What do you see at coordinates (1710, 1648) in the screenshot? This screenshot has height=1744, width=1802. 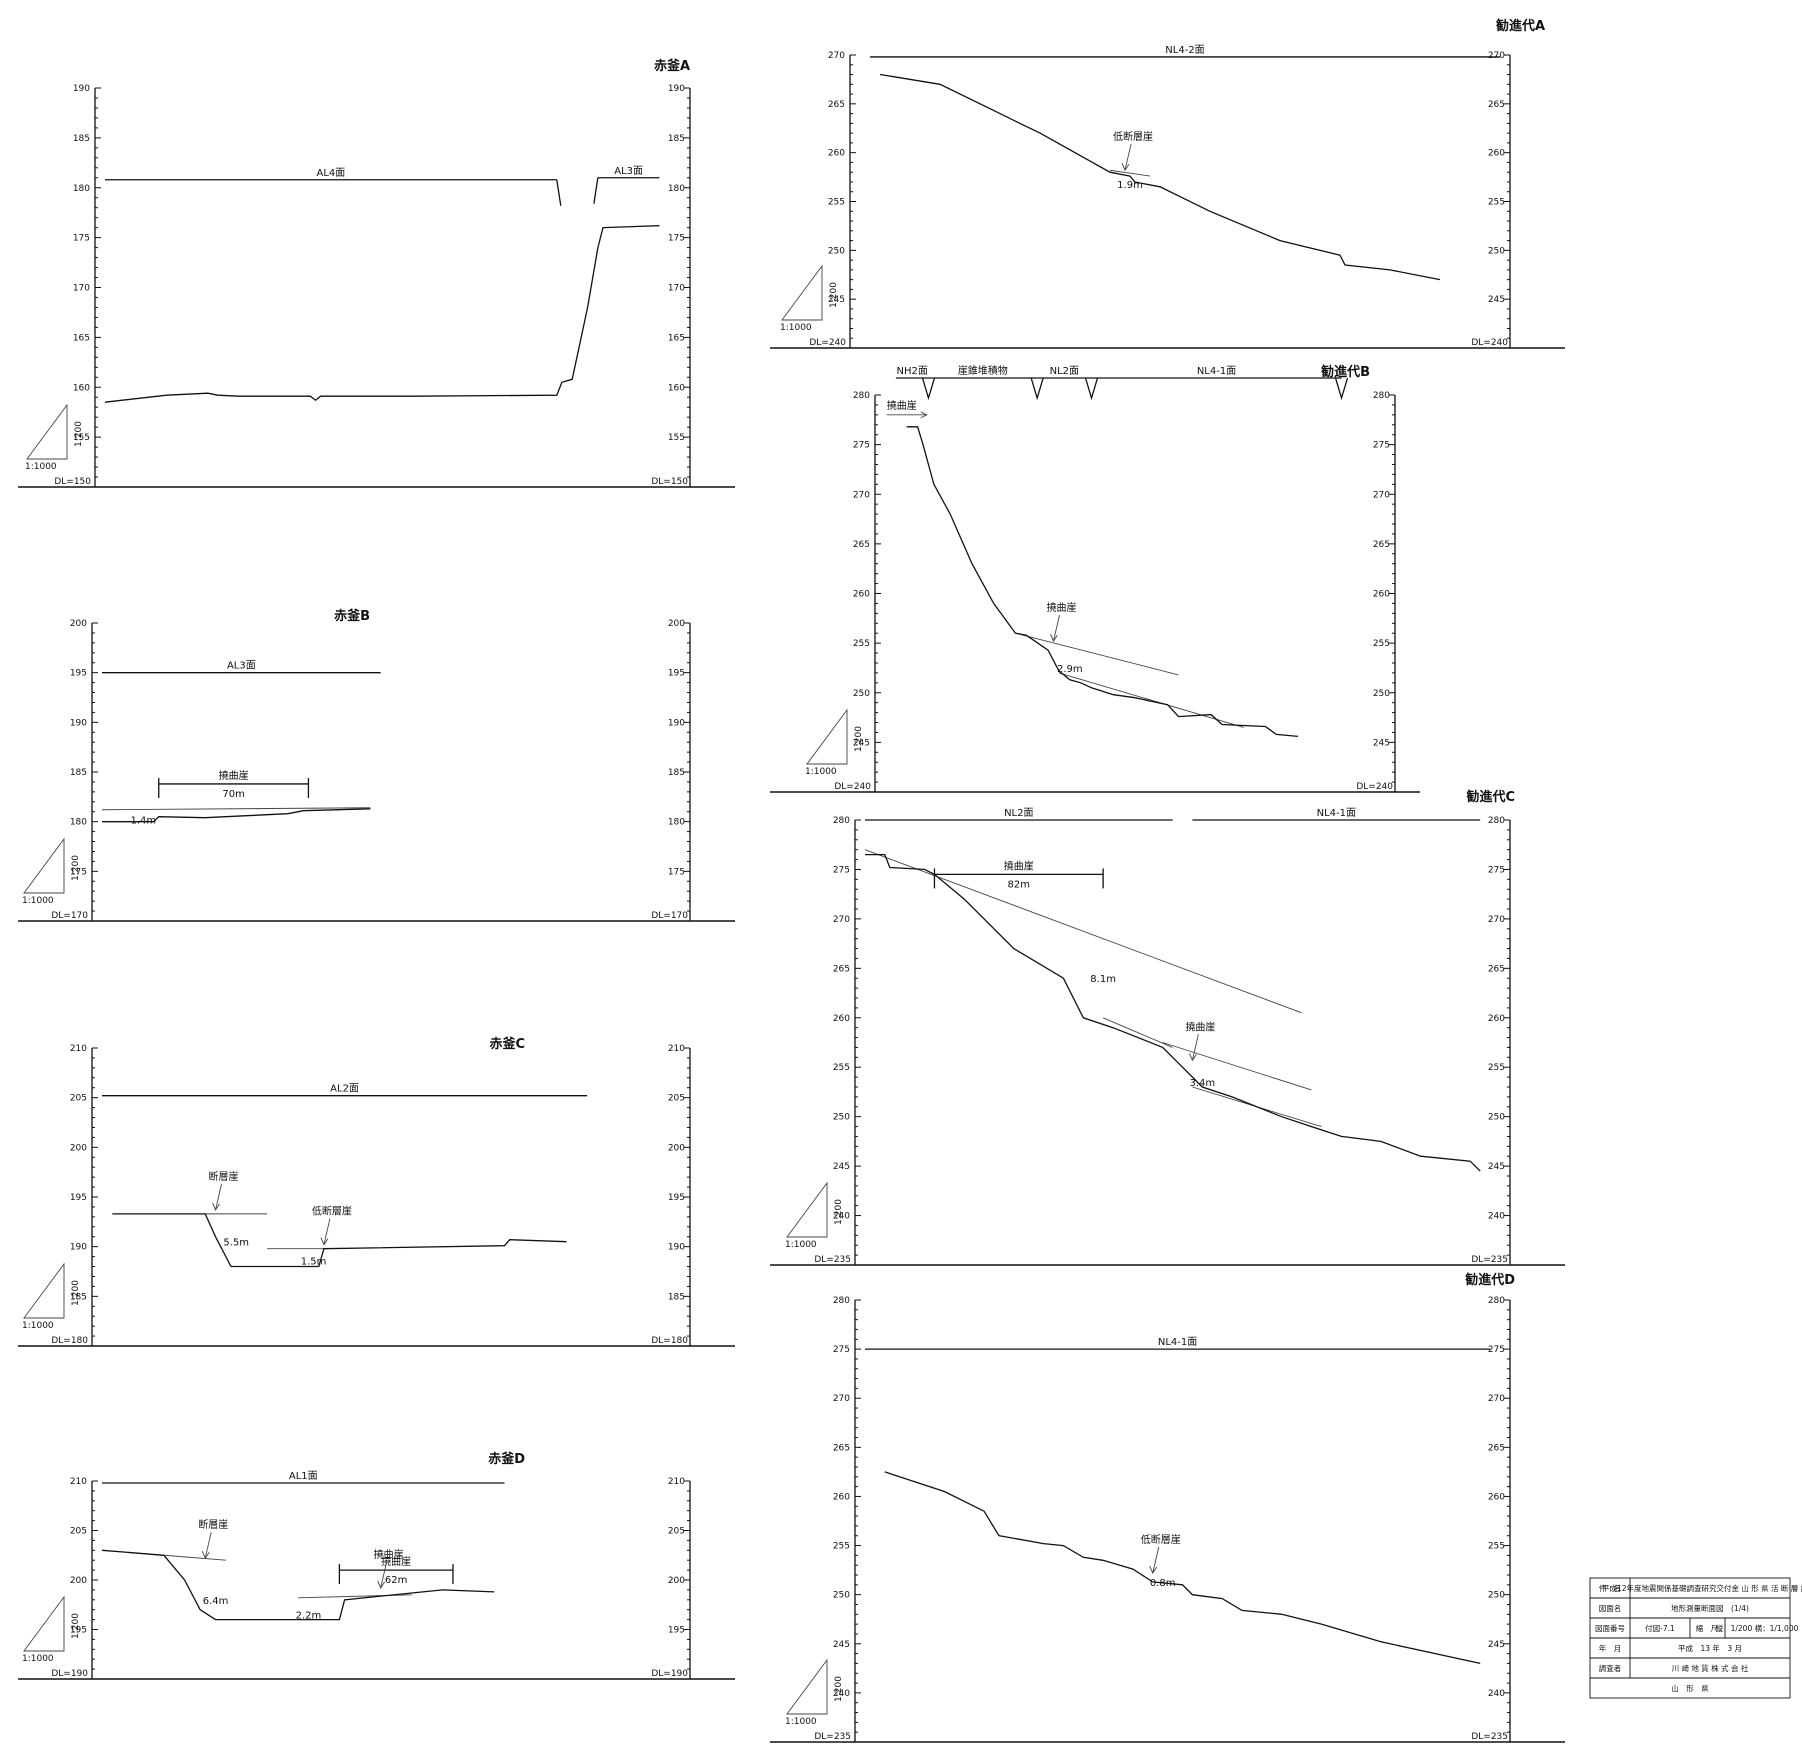 I see `title-block-value: 平成 13 年 3 月` at bounding box center [1710, 1648].